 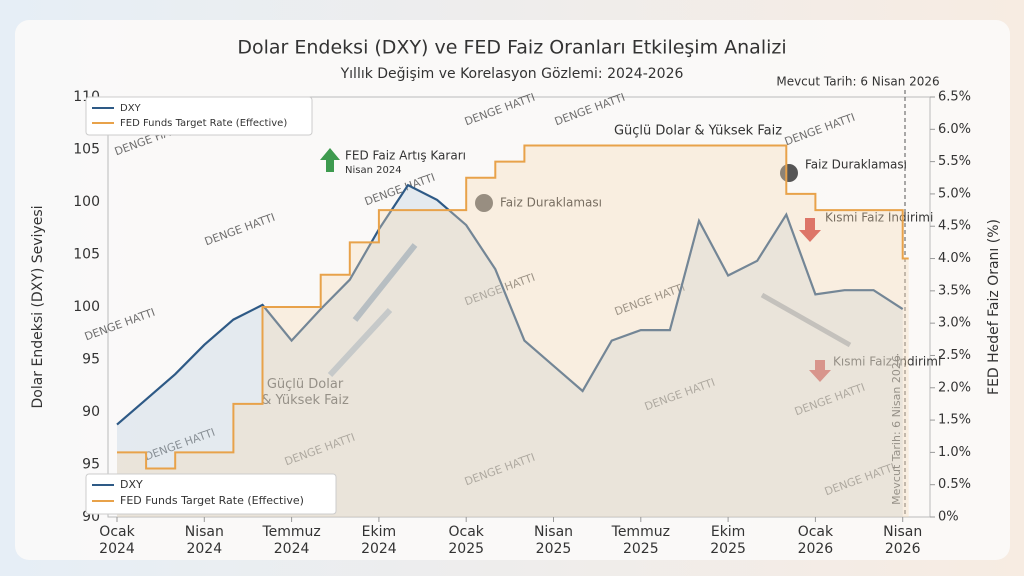 I want to click on x-tick-label: Ekim 2025, so click(x=728, y=540).